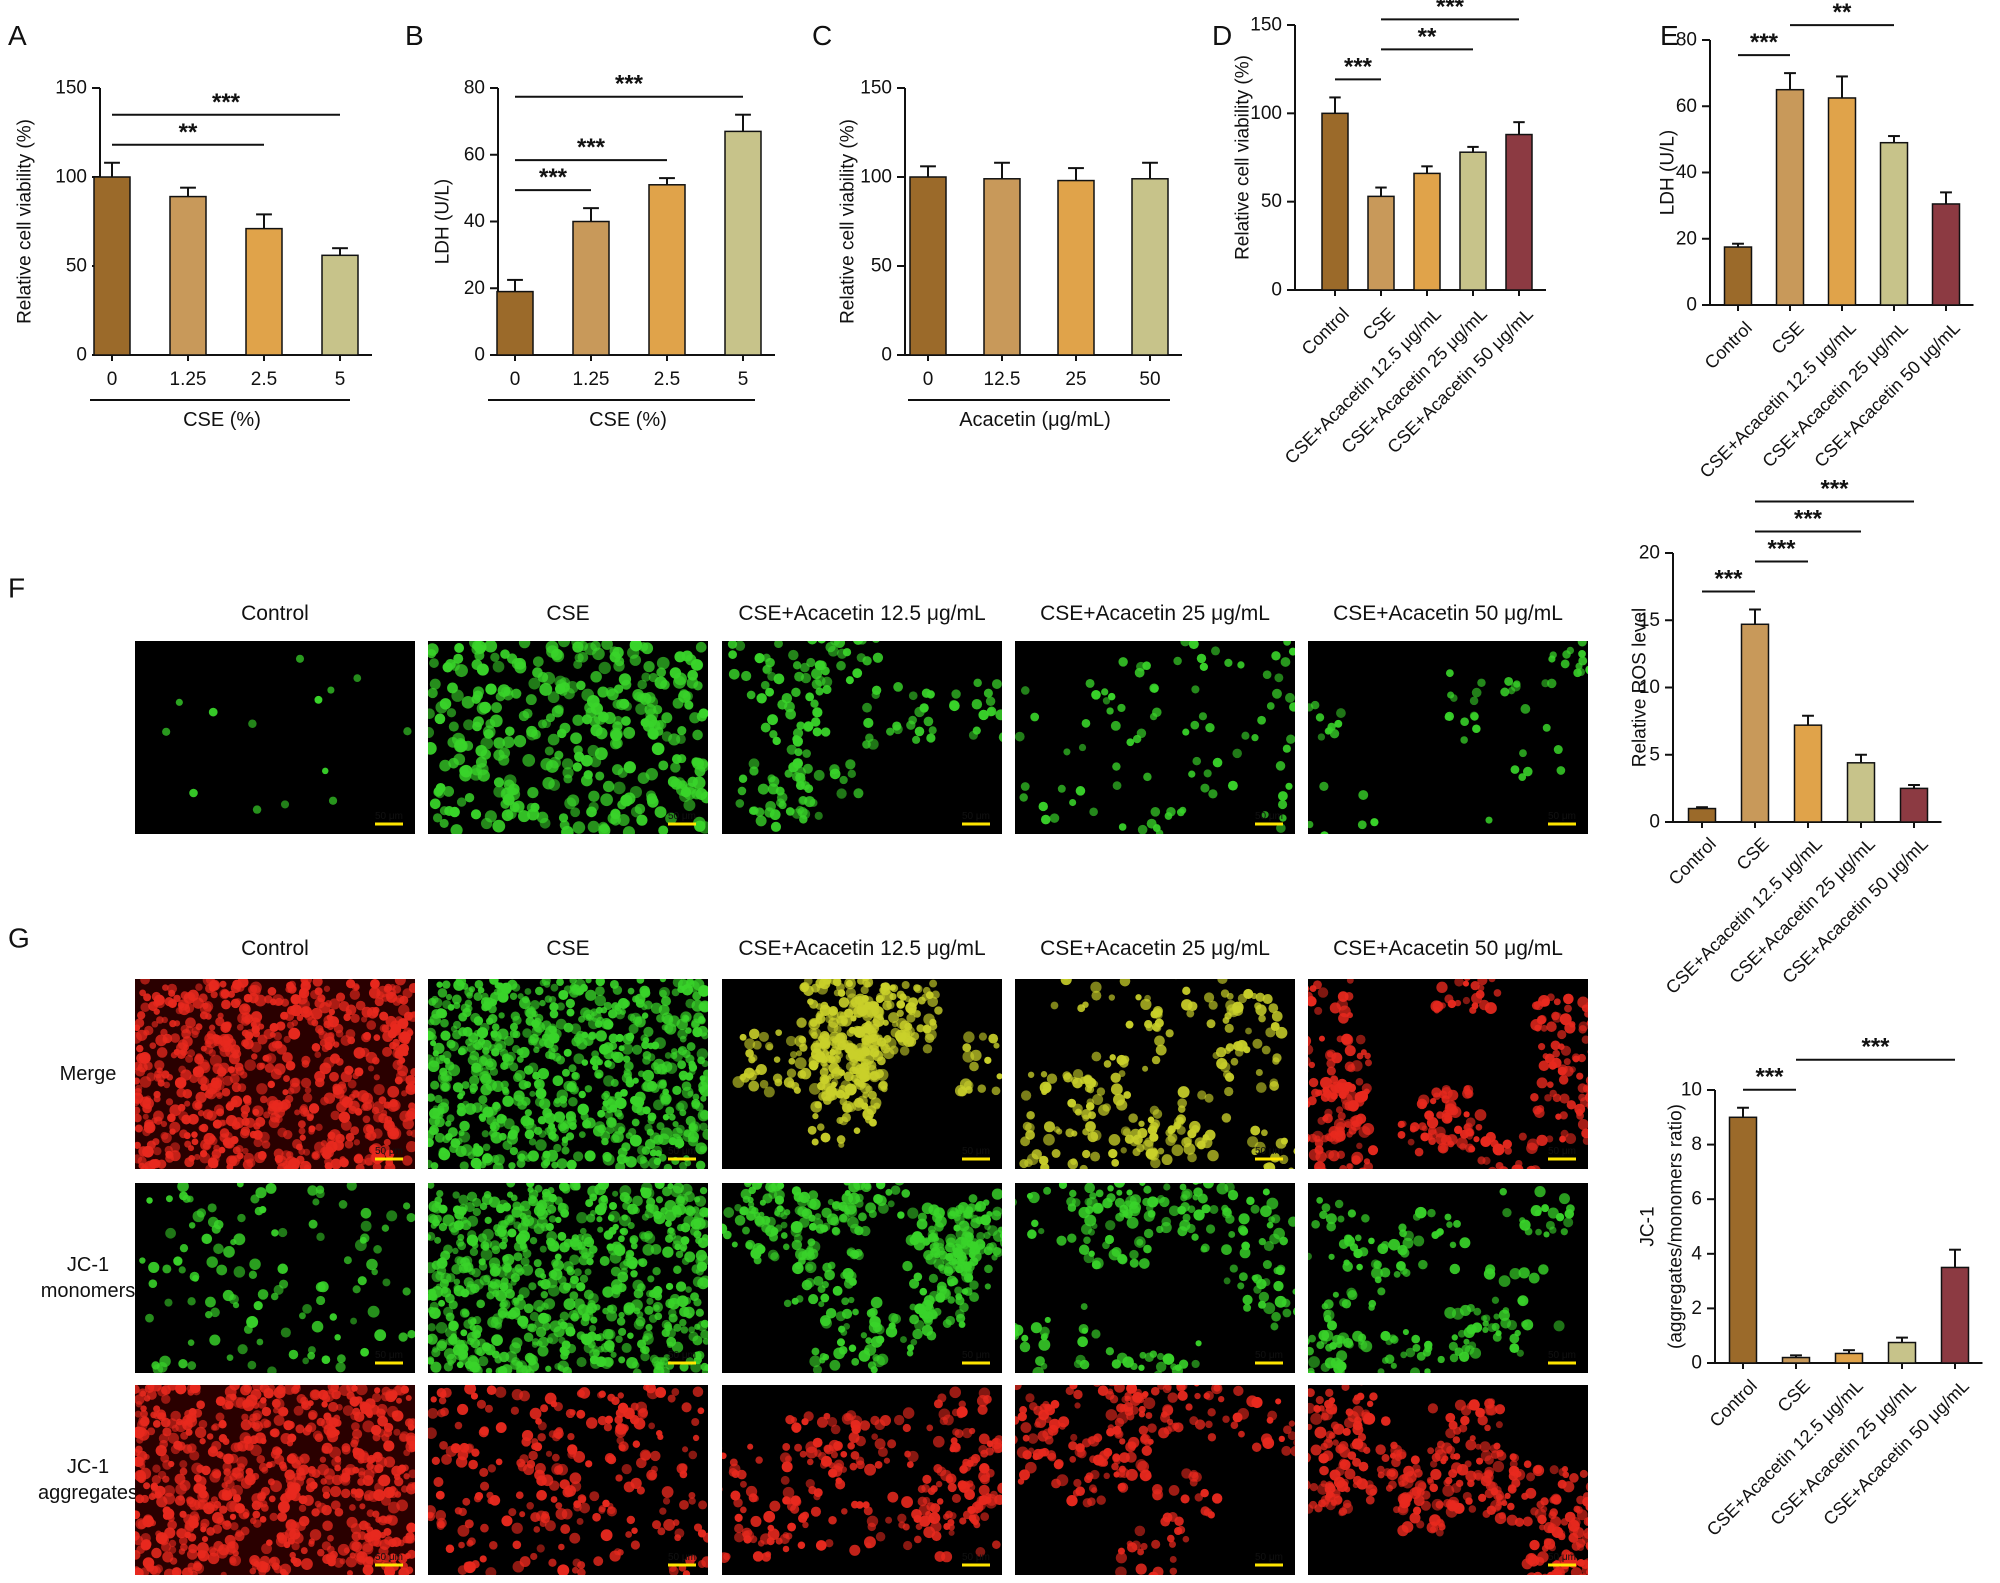 The height and width of the screenshot is (1583, 2000). I want to click on y-tick-label: 80, so click(474, 88).